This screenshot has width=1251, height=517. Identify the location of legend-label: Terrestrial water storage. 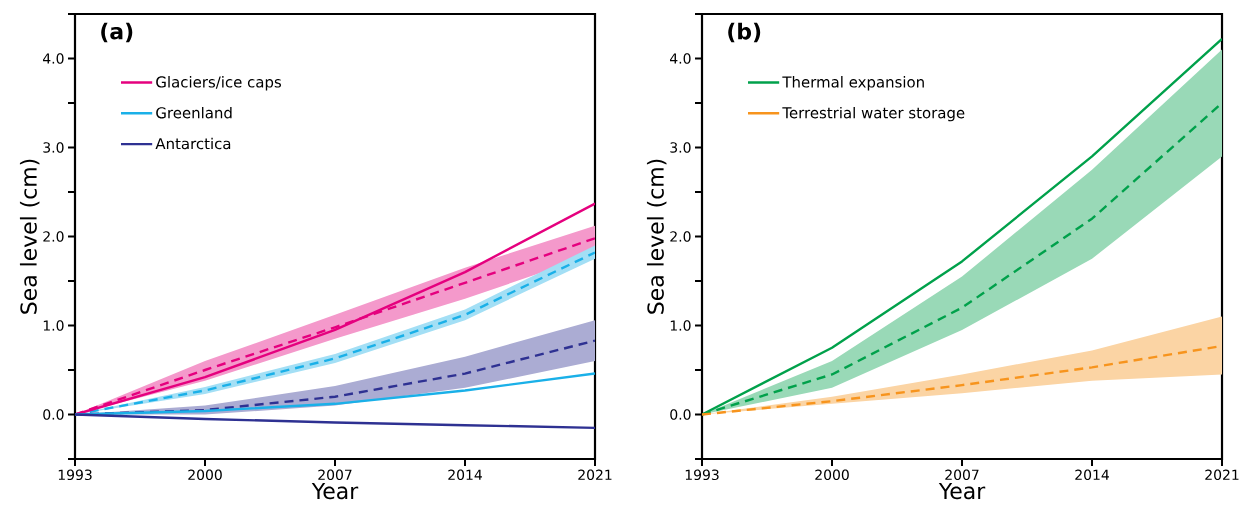
(873, 114).